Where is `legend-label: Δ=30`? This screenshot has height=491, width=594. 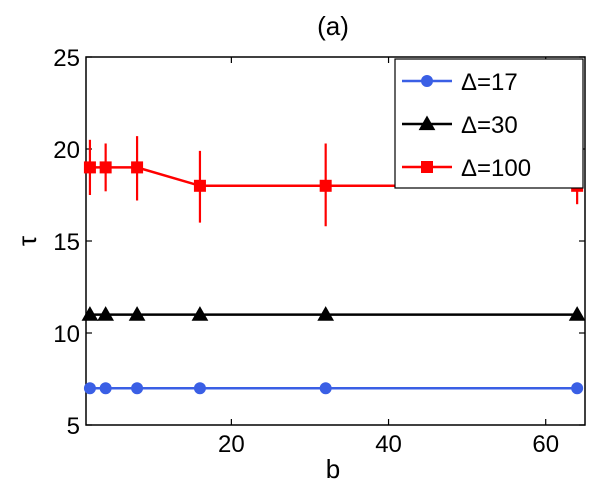
legend-label: Δ=30 is located at coordinates (489, 125).